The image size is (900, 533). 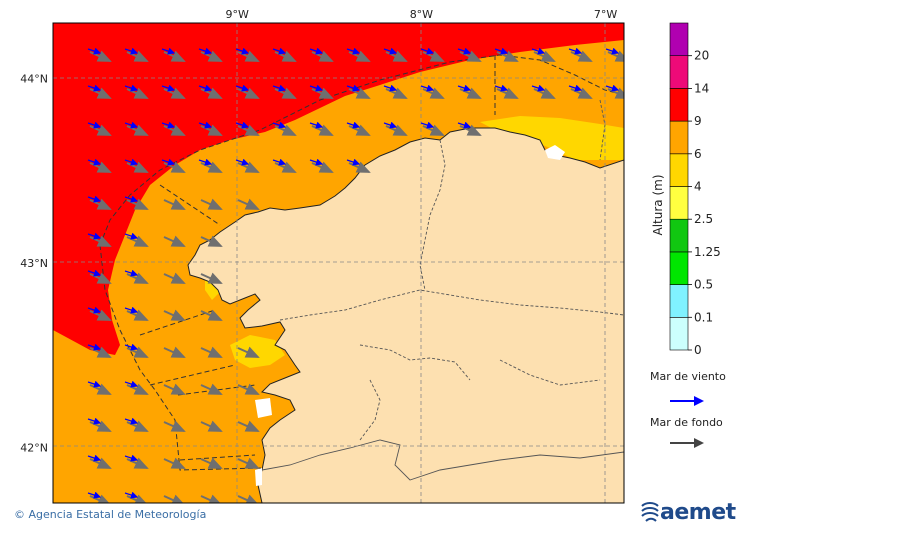 I want to click on portugal-border, so click(x=442, y=460).